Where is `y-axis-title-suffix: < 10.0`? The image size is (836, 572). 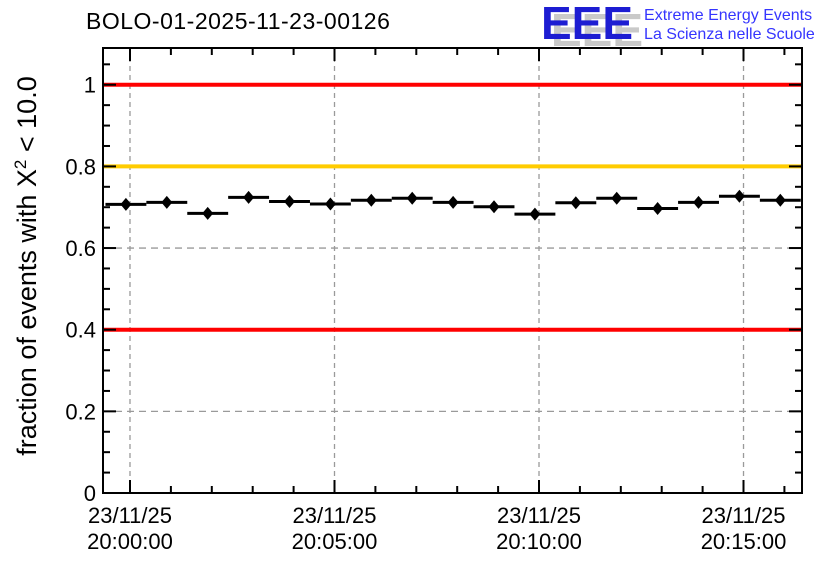
y-axis-title-suffix: < 10.0 is located at coordinates (27, 118).